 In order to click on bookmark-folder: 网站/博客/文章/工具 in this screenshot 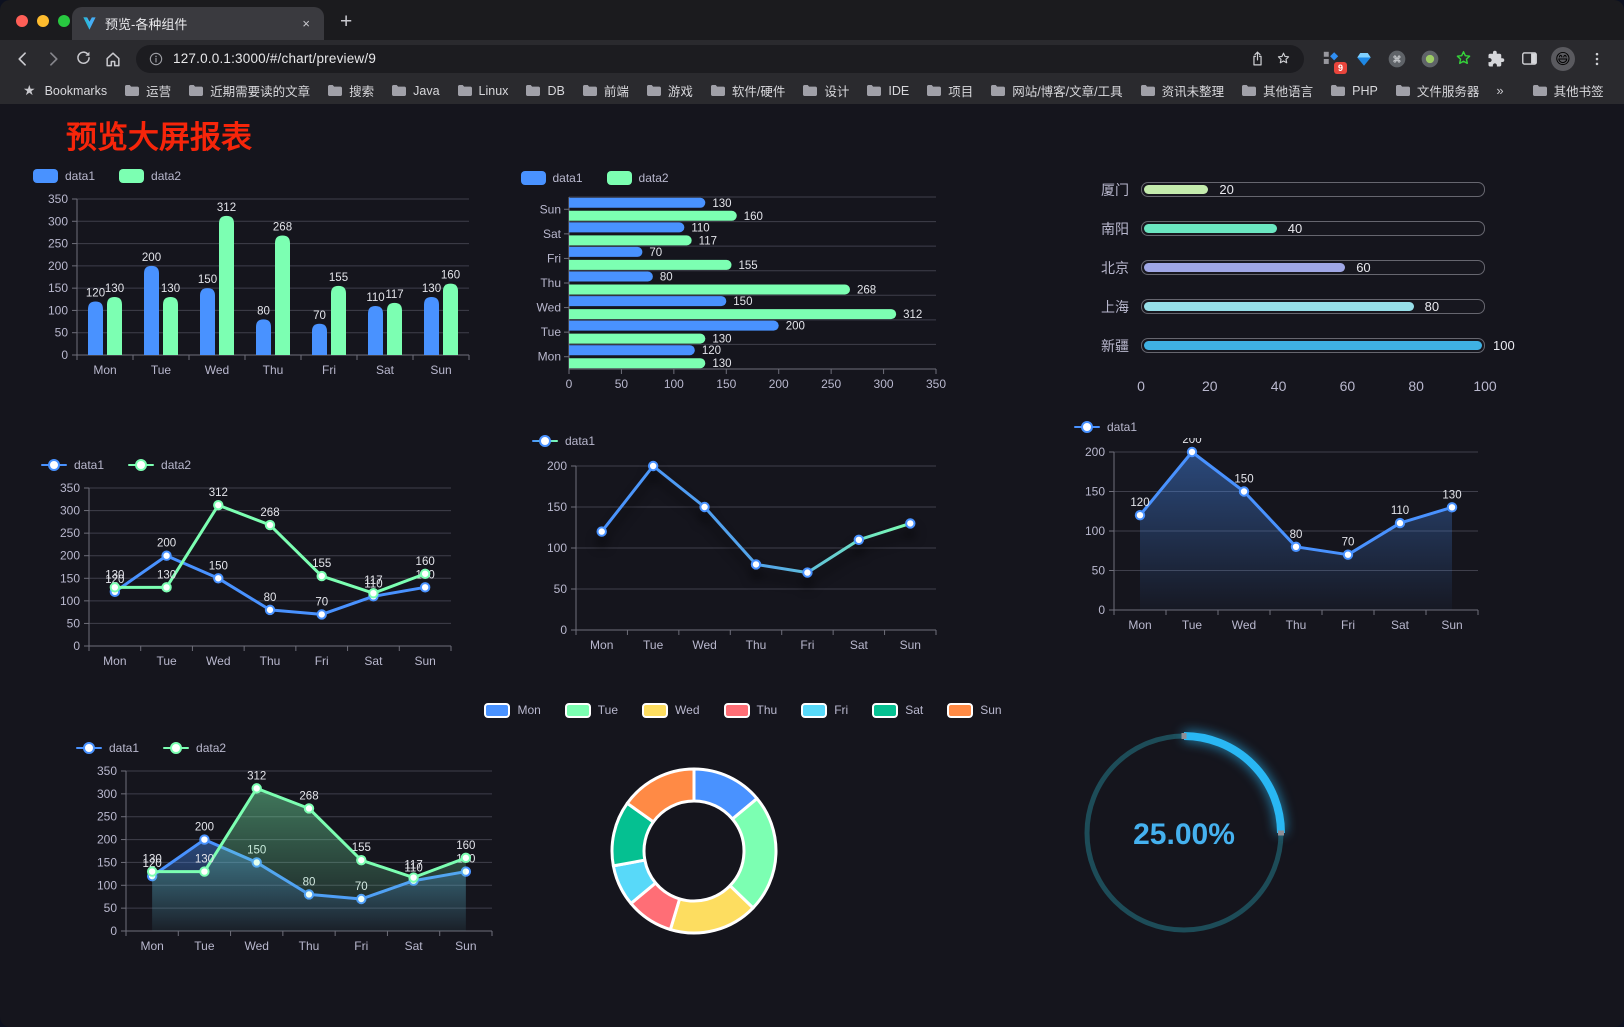, I will do `click(1056, 90)`.